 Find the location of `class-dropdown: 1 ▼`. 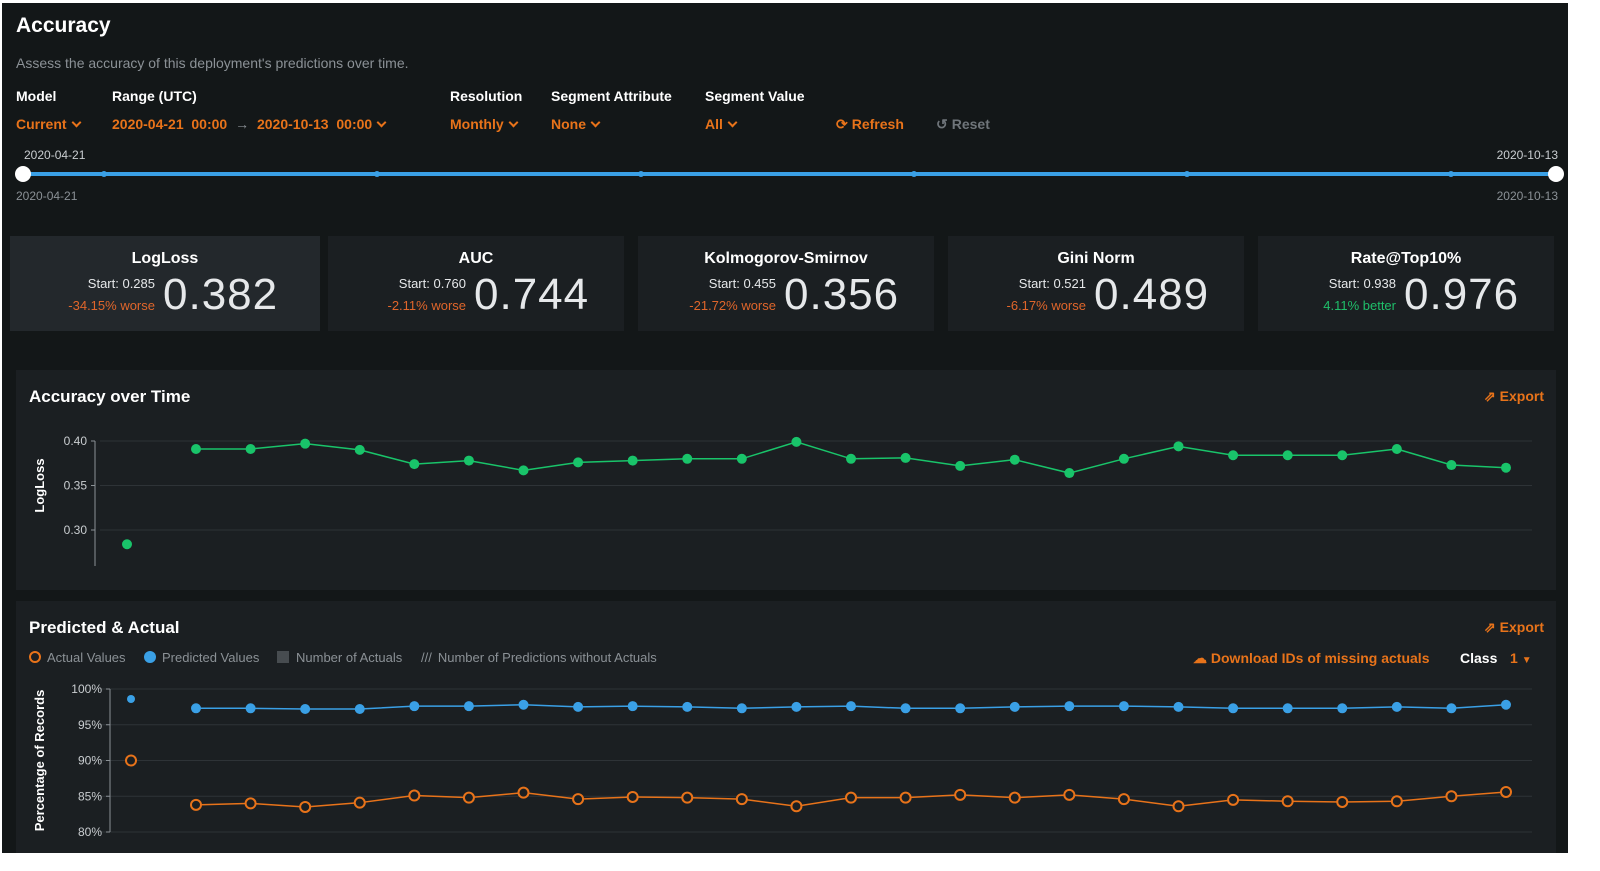

class-dropdown: 1 ▼ is located at coordinates (1521, 658).